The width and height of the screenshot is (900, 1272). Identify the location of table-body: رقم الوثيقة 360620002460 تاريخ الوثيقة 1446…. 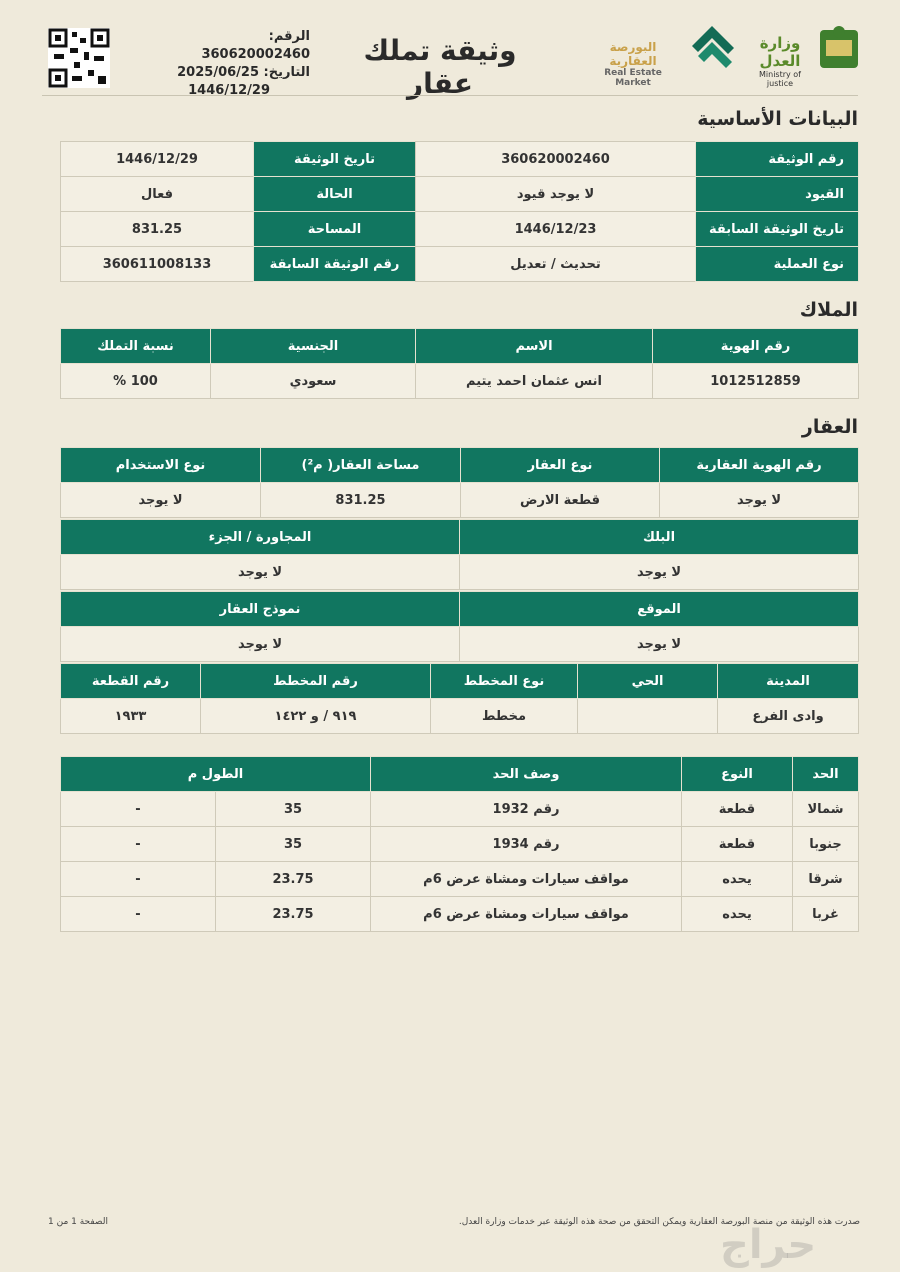
(459, 211).